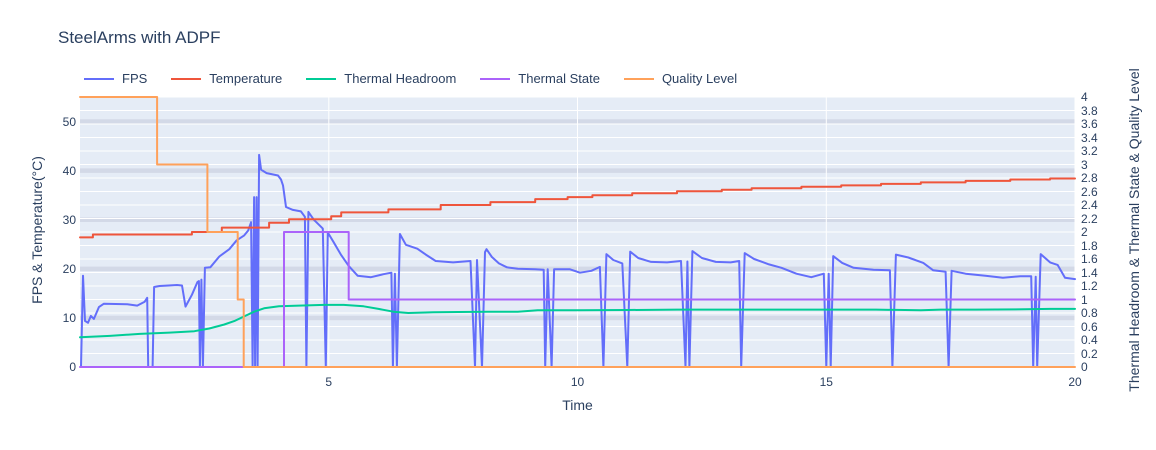 The height and width of the screenshot is (450, 1156). Describe the element at coordinates (1084, 299) in the screenshot. I see `y-right-tick-label: 1` at that location.